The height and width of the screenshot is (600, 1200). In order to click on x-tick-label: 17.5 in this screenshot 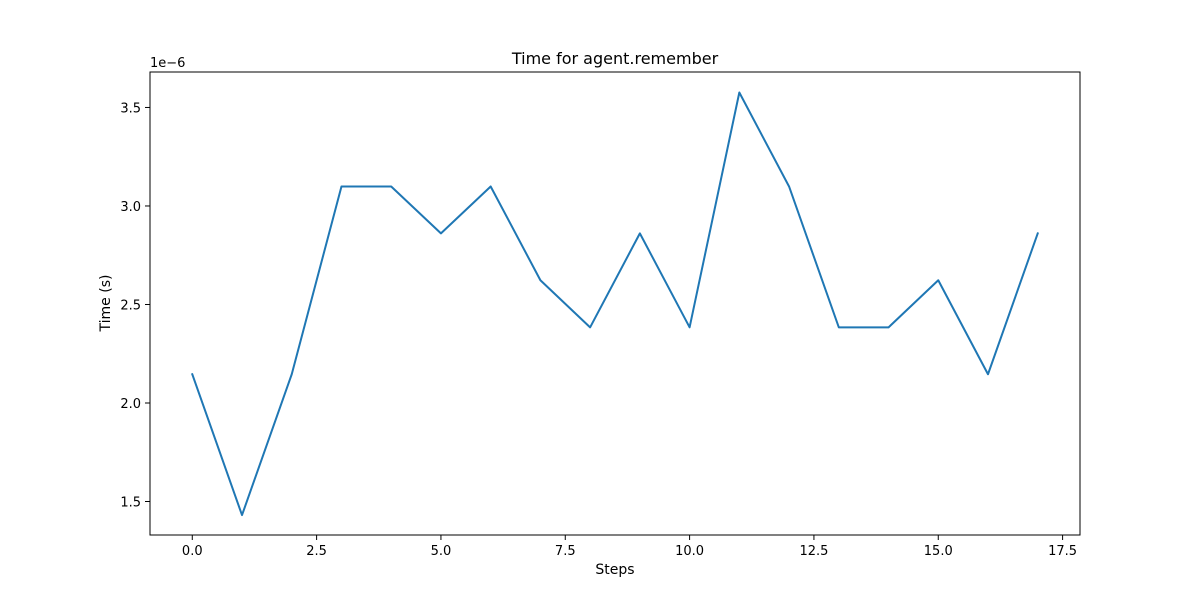, I will do `click(1062, 551)`.